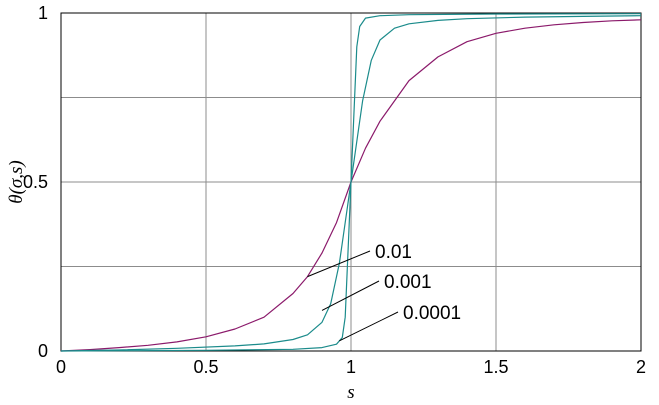  I want to click on y-tick-label: 1, so click(43, 13).